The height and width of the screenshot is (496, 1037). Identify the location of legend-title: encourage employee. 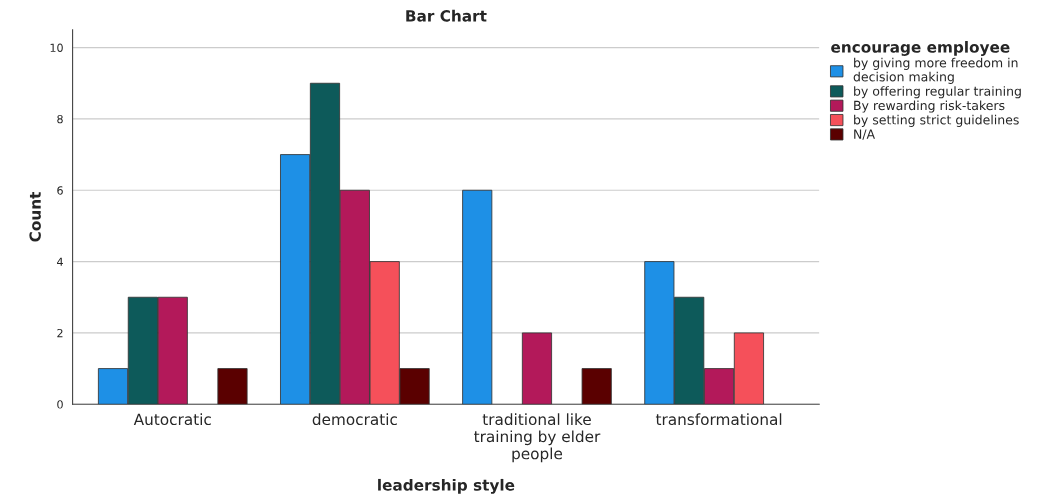
(920, 48).